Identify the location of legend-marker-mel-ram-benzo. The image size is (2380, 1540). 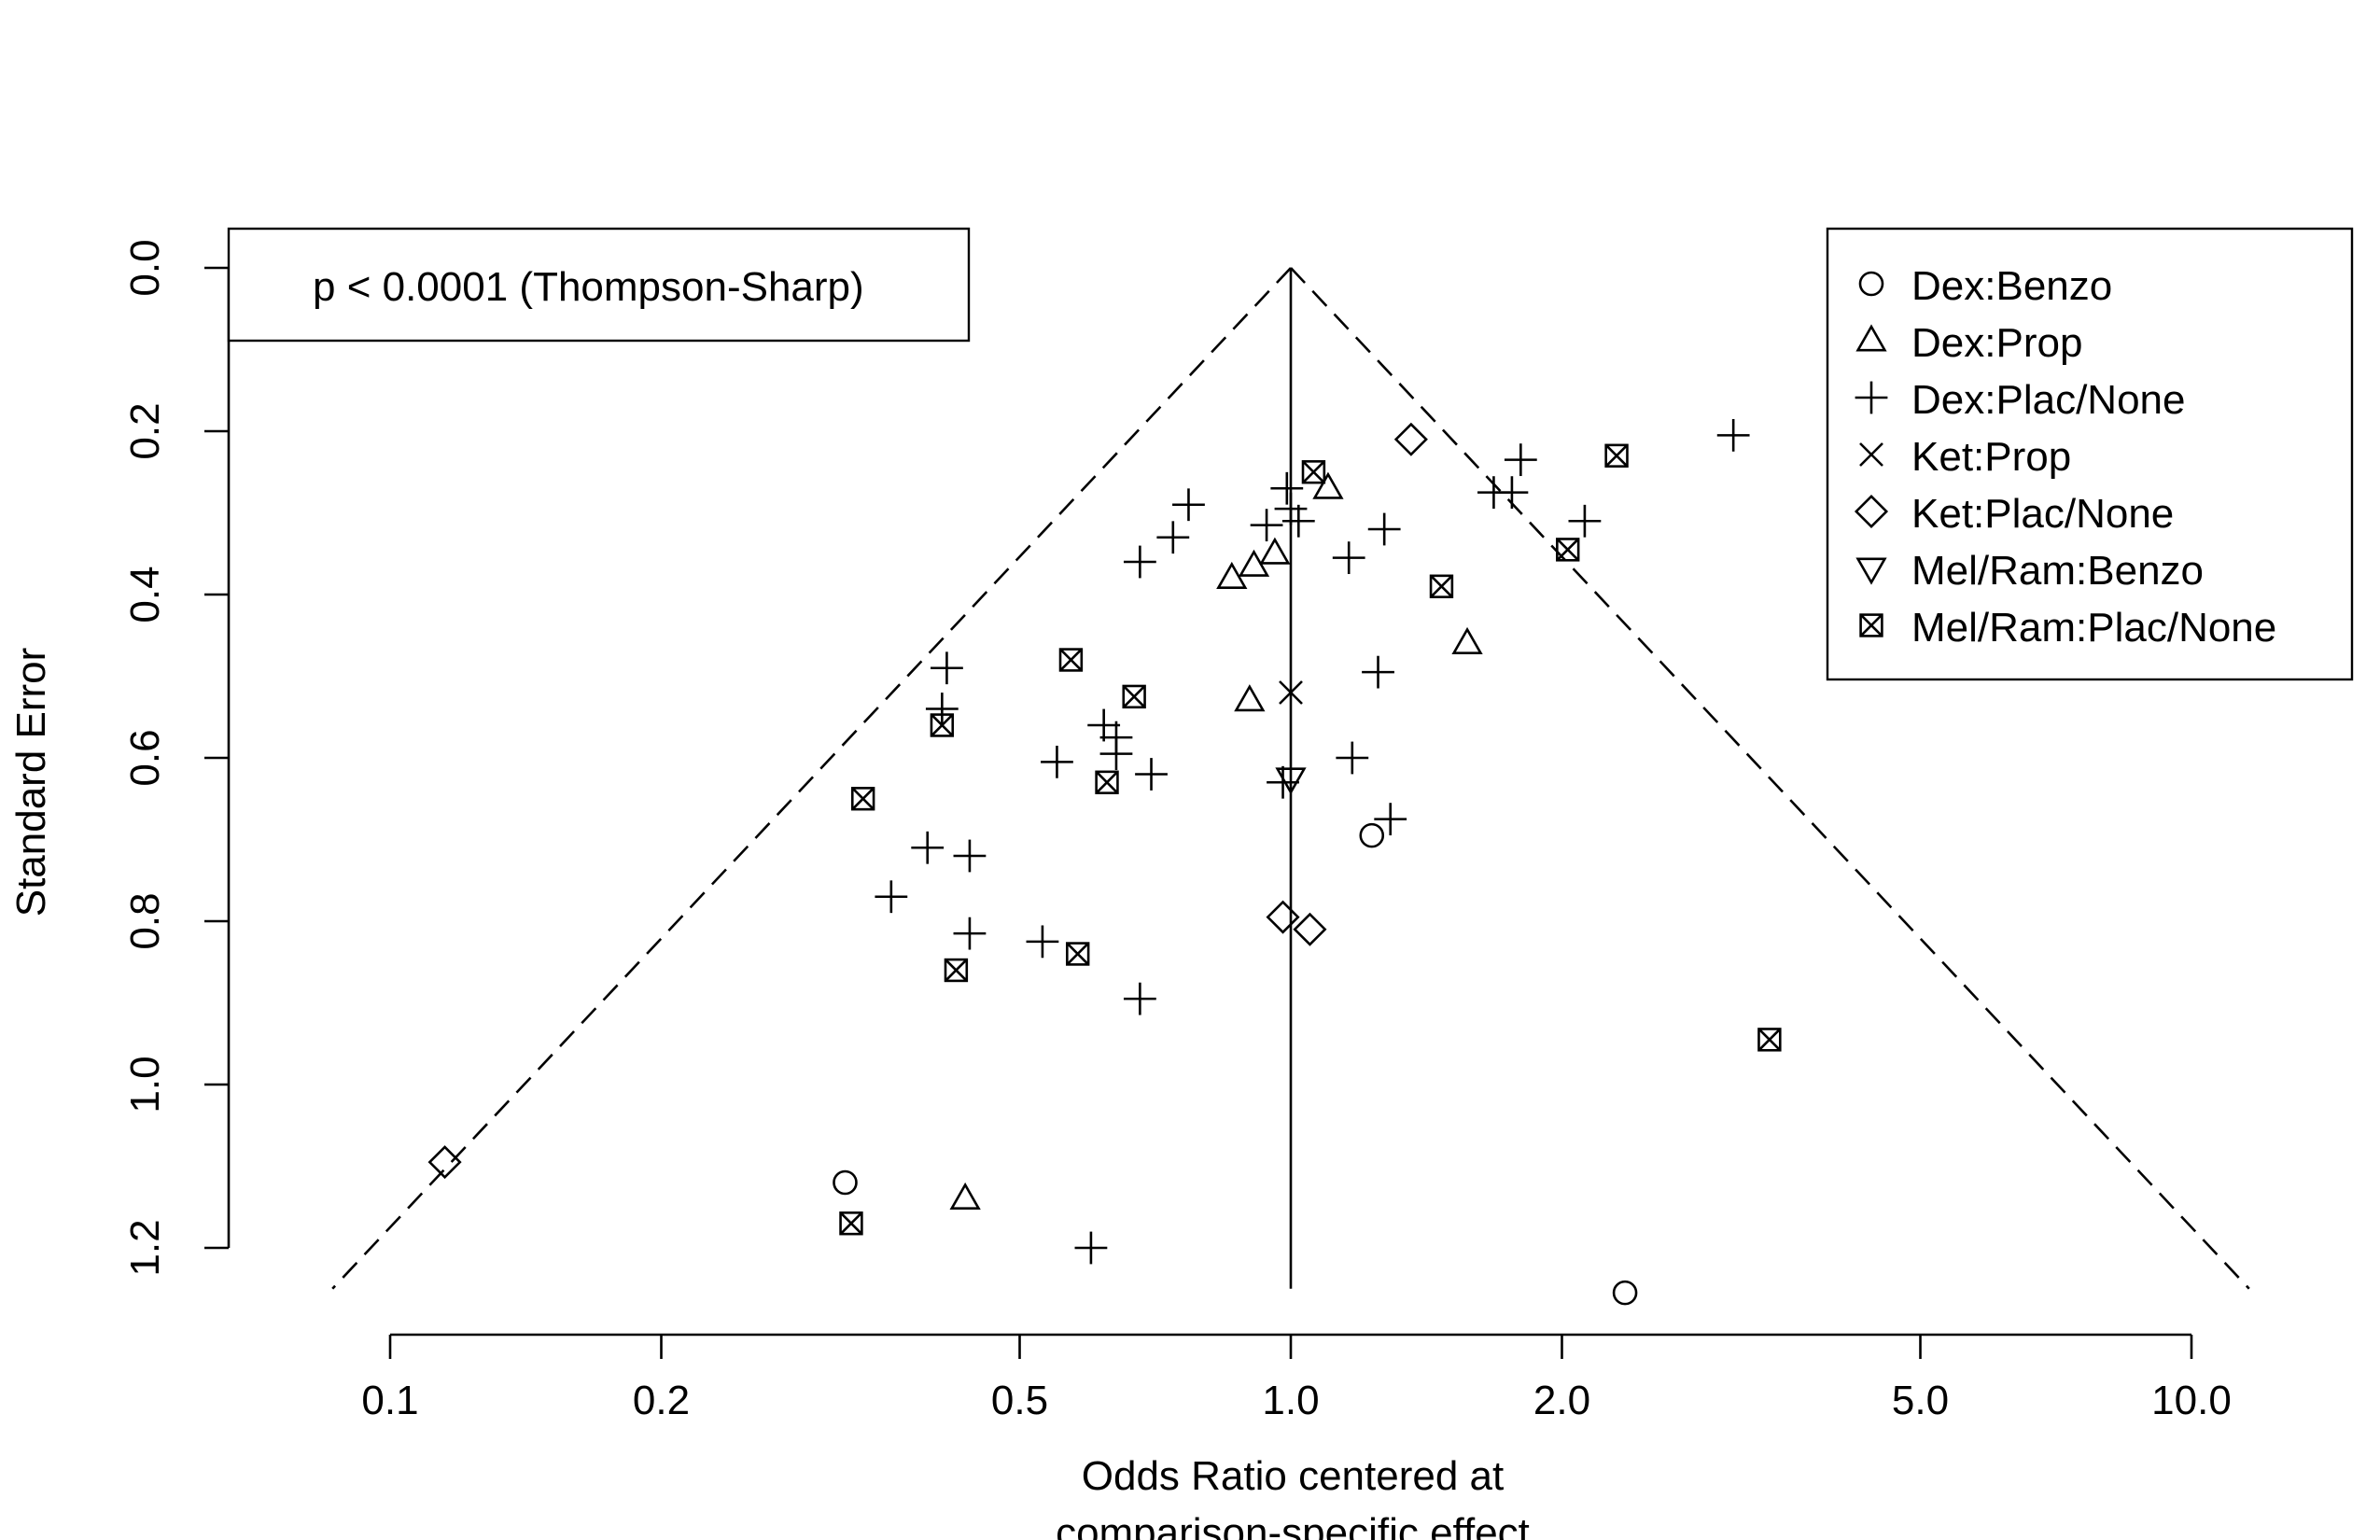
(1871, 571).